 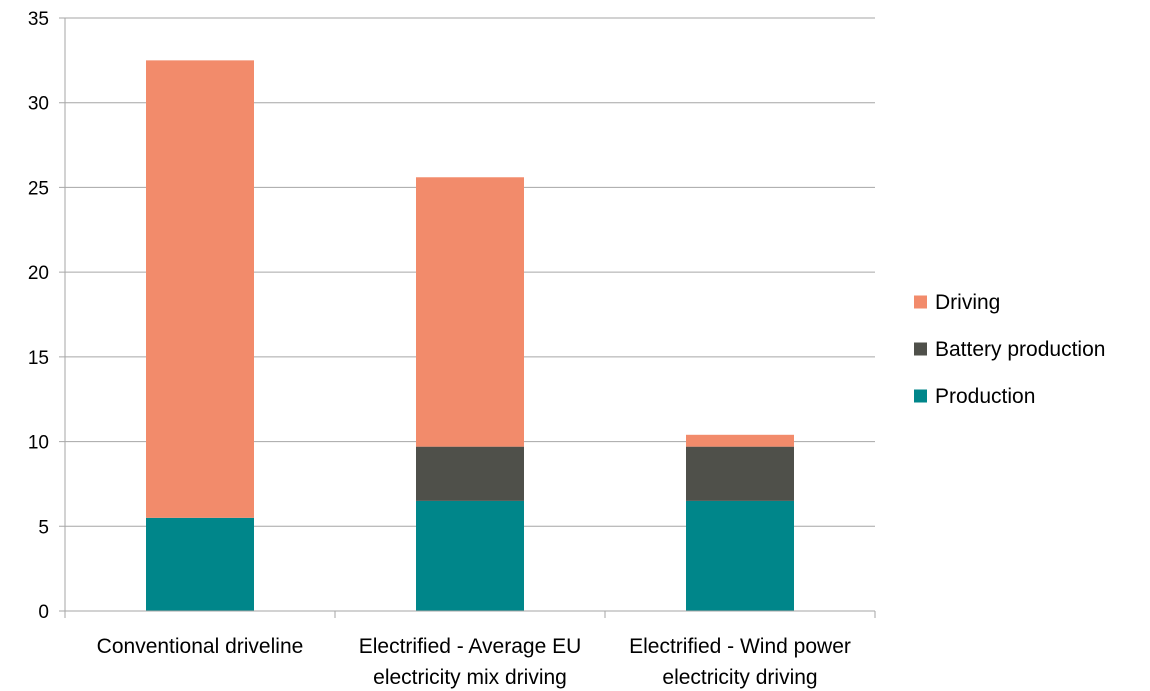 What do you see at coordinates (43, 527) in the screenshot?
I see `y-tick-label: 5` at bounding box center [43, 527].